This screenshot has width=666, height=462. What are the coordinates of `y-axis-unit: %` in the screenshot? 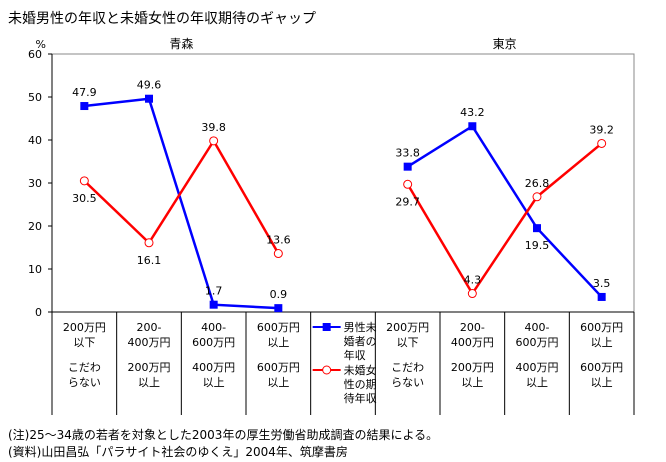 It's located at (41, 44).